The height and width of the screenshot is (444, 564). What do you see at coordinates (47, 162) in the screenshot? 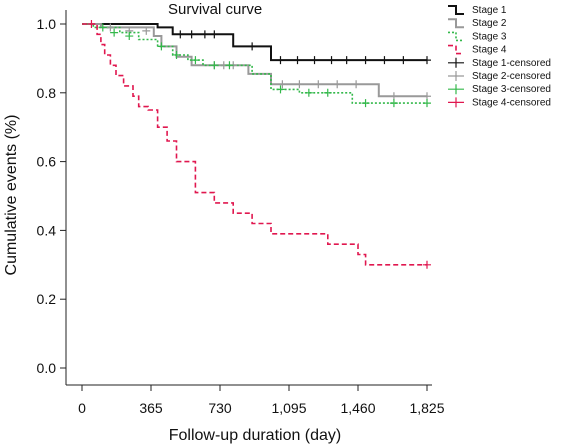
I see `y-tick-label: 0.6` at bounding box center [47, 162].